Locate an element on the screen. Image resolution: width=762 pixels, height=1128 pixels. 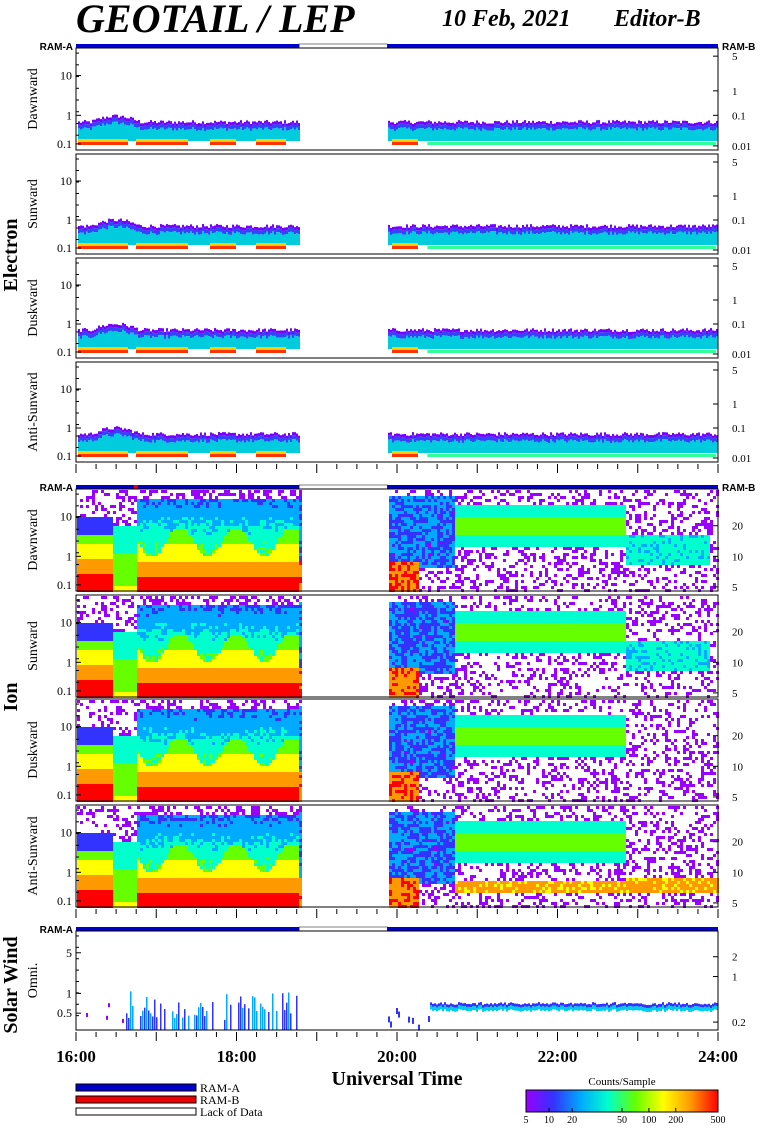
x-tick-label: 22:00 is located at coordinates (558, 1056).